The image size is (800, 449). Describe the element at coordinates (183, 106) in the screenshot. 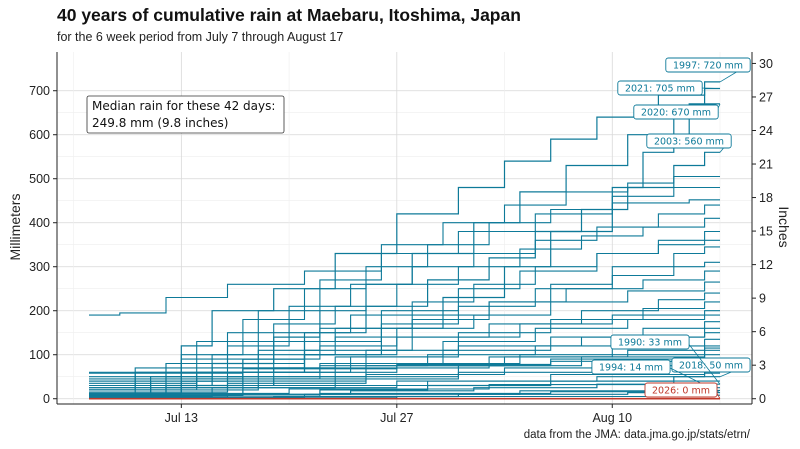

I see `median-annotation-line1: Median rain for these 42 days:` at that location.